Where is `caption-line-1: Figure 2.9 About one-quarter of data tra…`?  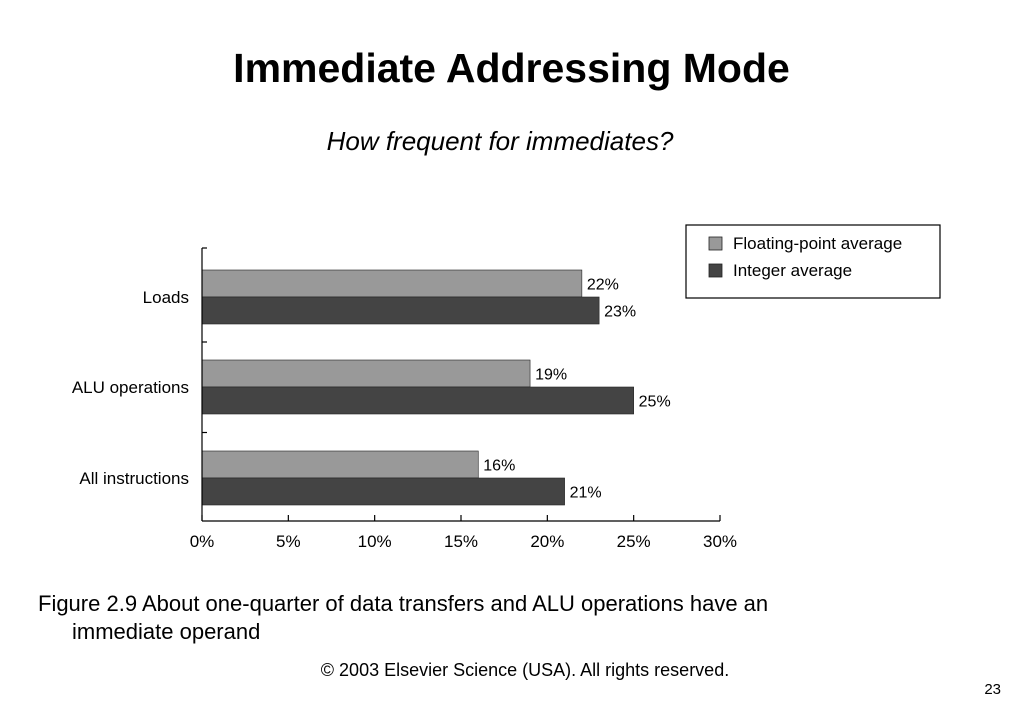 caption-line-1: Figure 2.9 About one-quarter of data tra… is located at coordinates (403, 603).